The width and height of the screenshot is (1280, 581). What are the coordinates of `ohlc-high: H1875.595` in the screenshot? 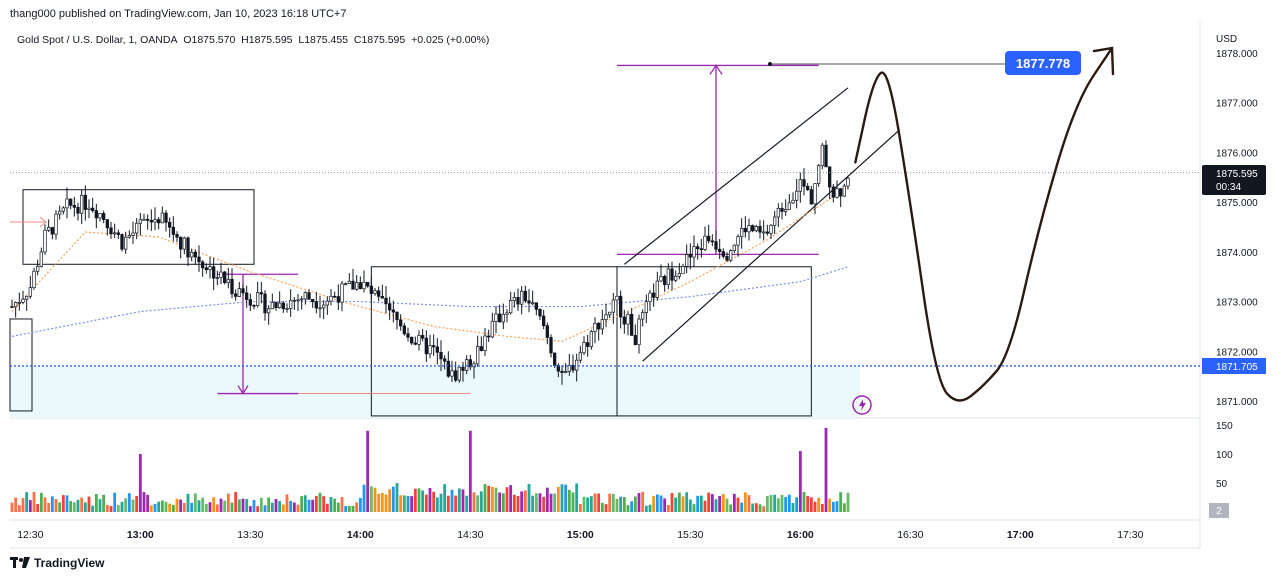 It's located at (267, 40).